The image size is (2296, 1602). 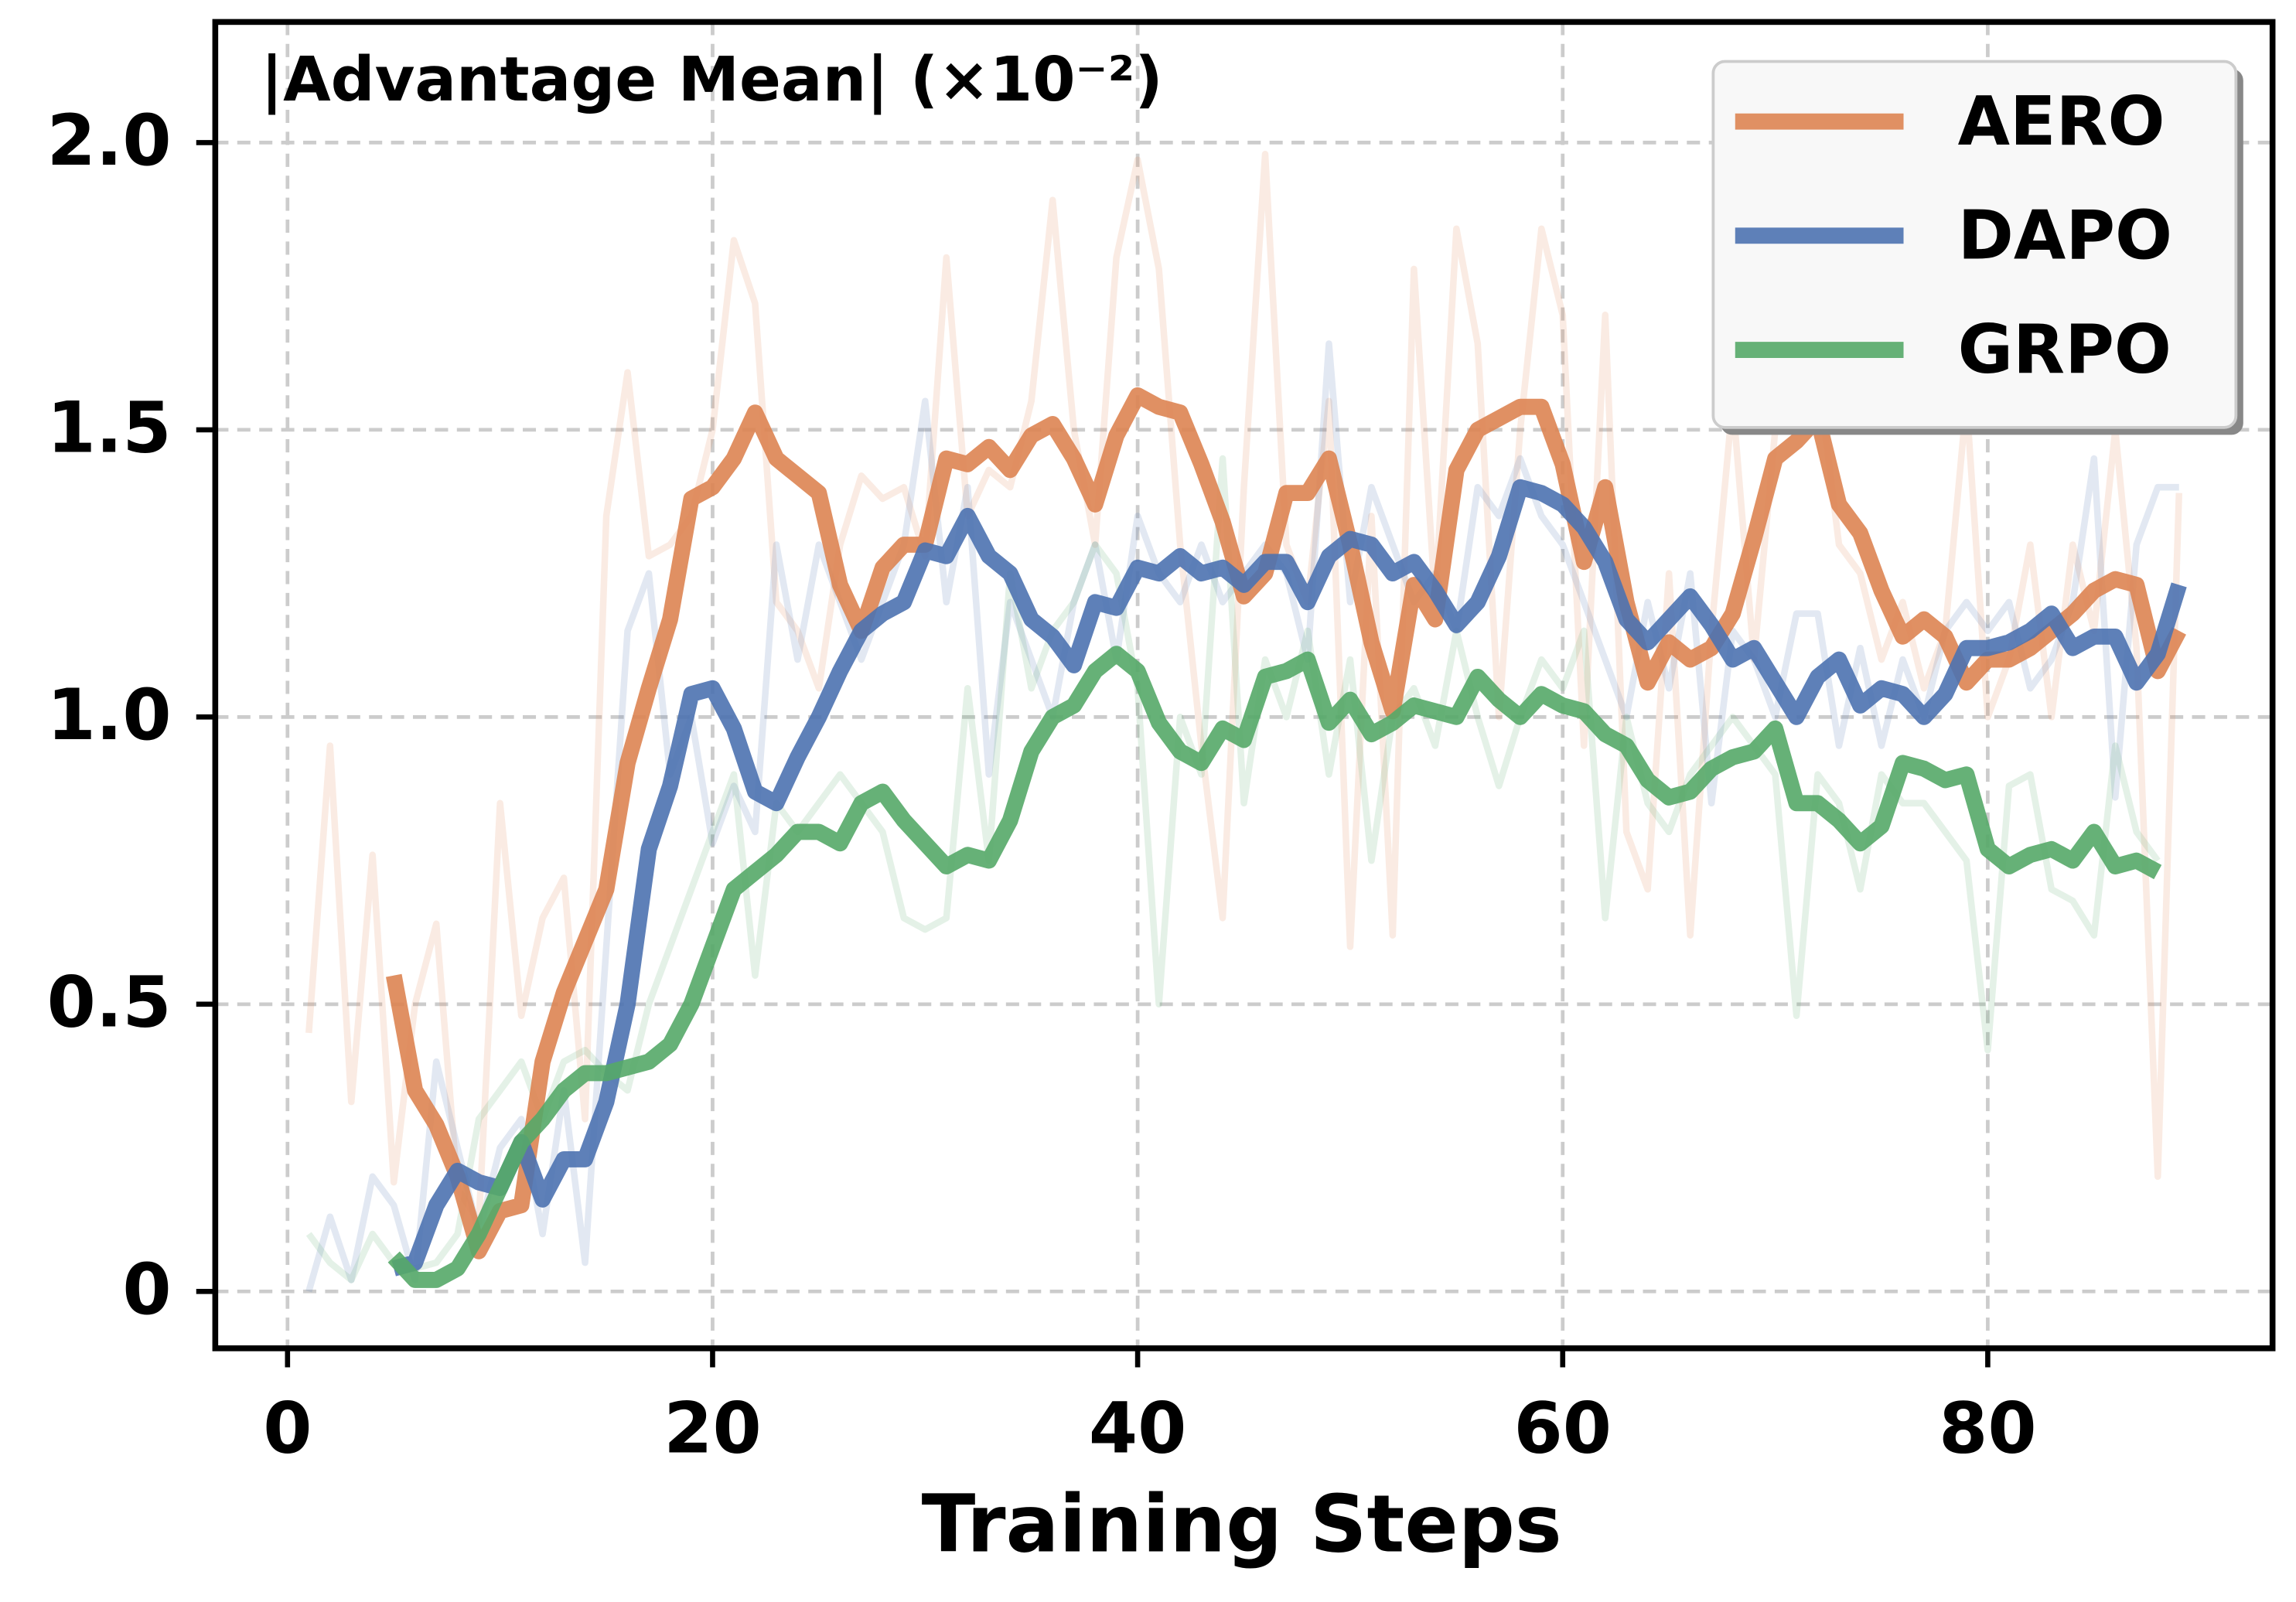 What do you see at coordinates (2061, 122) in the screenshot?
I see `legend-label: AERO` at bounding box center [2061, 122].